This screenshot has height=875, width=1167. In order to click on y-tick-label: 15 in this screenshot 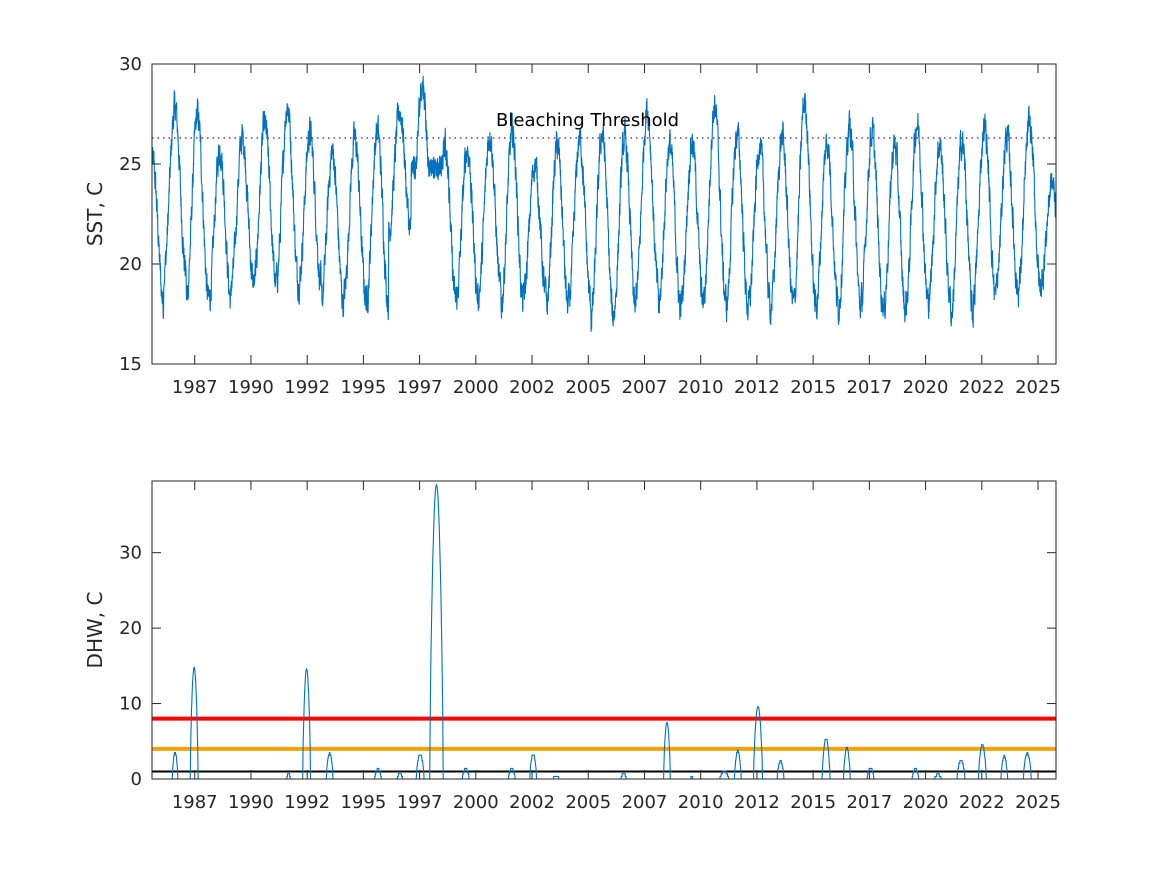, I will do `click(130, 364)`.